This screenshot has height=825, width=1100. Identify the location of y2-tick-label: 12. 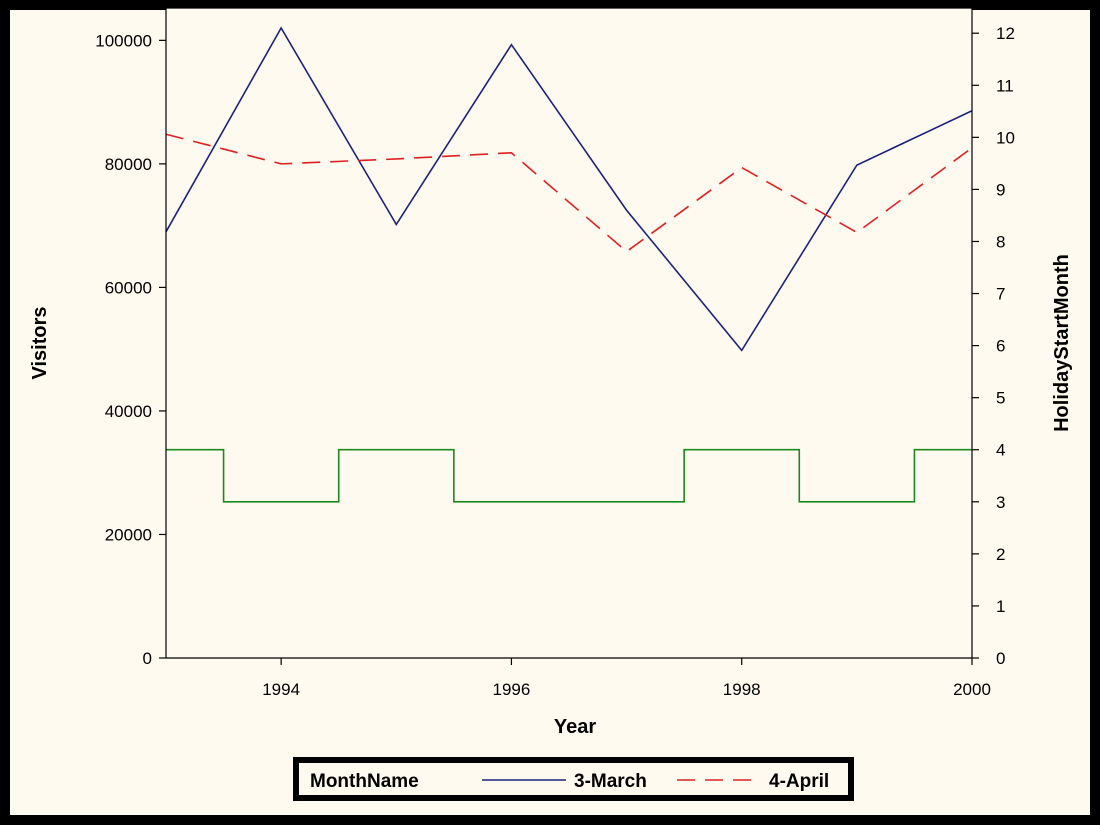
(1005, 33).